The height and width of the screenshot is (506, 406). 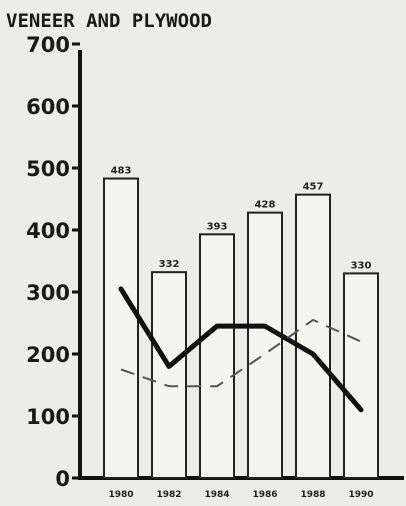 I want to click on y-tick-label: 700, so click(x=48, y=45).